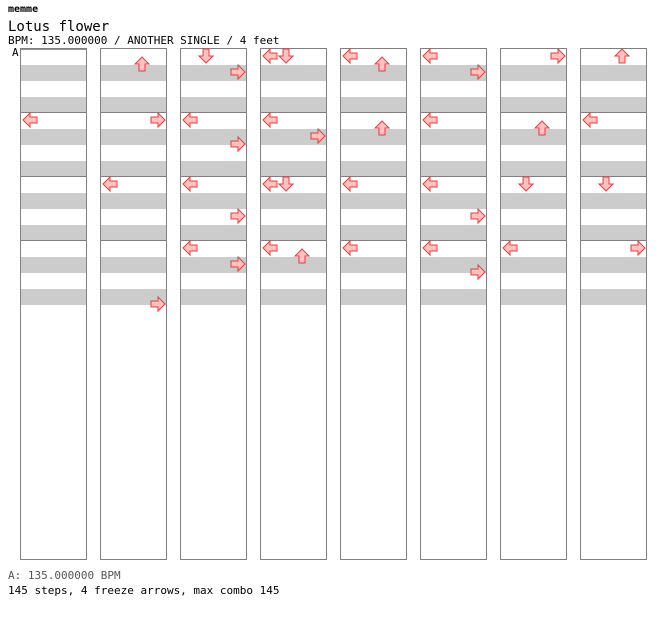  Describe the element at coordinates (59, 27) in the screenshot. I see `song-title: Lotus flower` at that location.